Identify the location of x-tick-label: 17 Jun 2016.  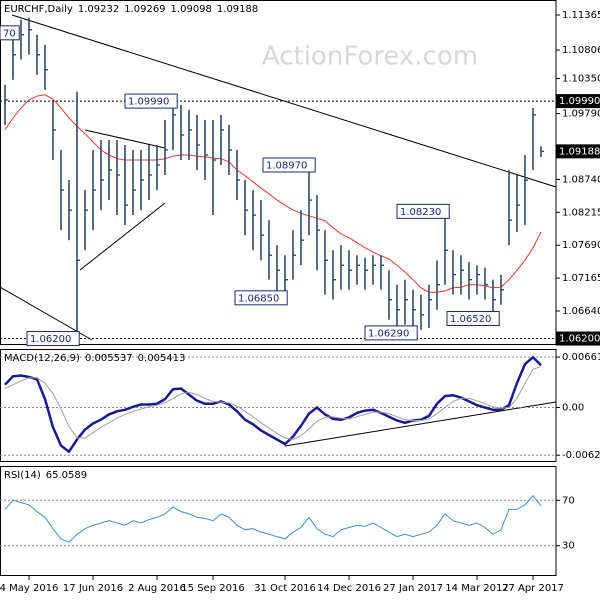
(93, 588).